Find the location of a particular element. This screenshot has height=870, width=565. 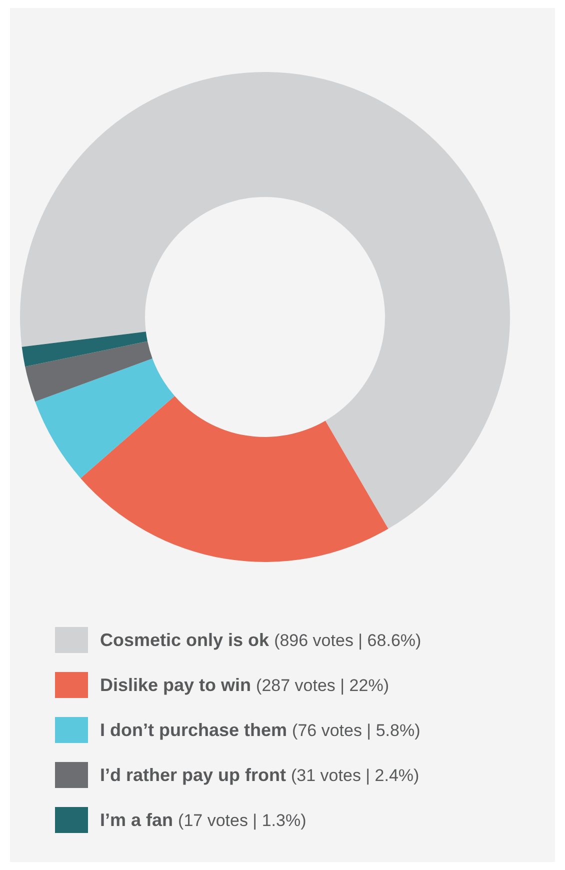

data-label: (287 votes | 22%) is located at coordinates (322, 685).